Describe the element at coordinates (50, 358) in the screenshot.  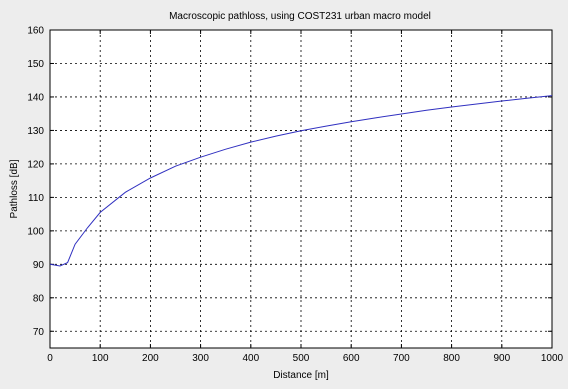
I see `x-tick-label: 0` at that location.